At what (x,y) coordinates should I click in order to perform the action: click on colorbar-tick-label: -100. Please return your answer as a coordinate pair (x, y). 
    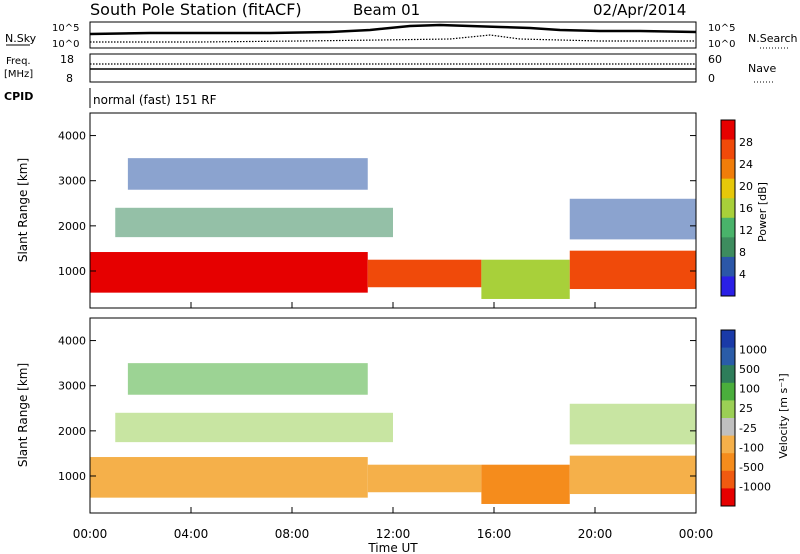
    Looking at the image, I should click on (751, 447).